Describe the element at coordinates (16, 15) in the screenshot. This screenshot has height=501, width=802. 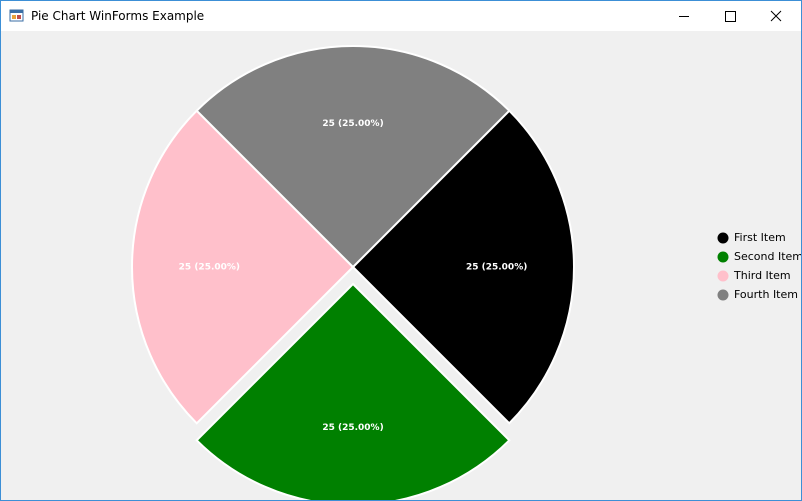
I see `app-icon` at that location.